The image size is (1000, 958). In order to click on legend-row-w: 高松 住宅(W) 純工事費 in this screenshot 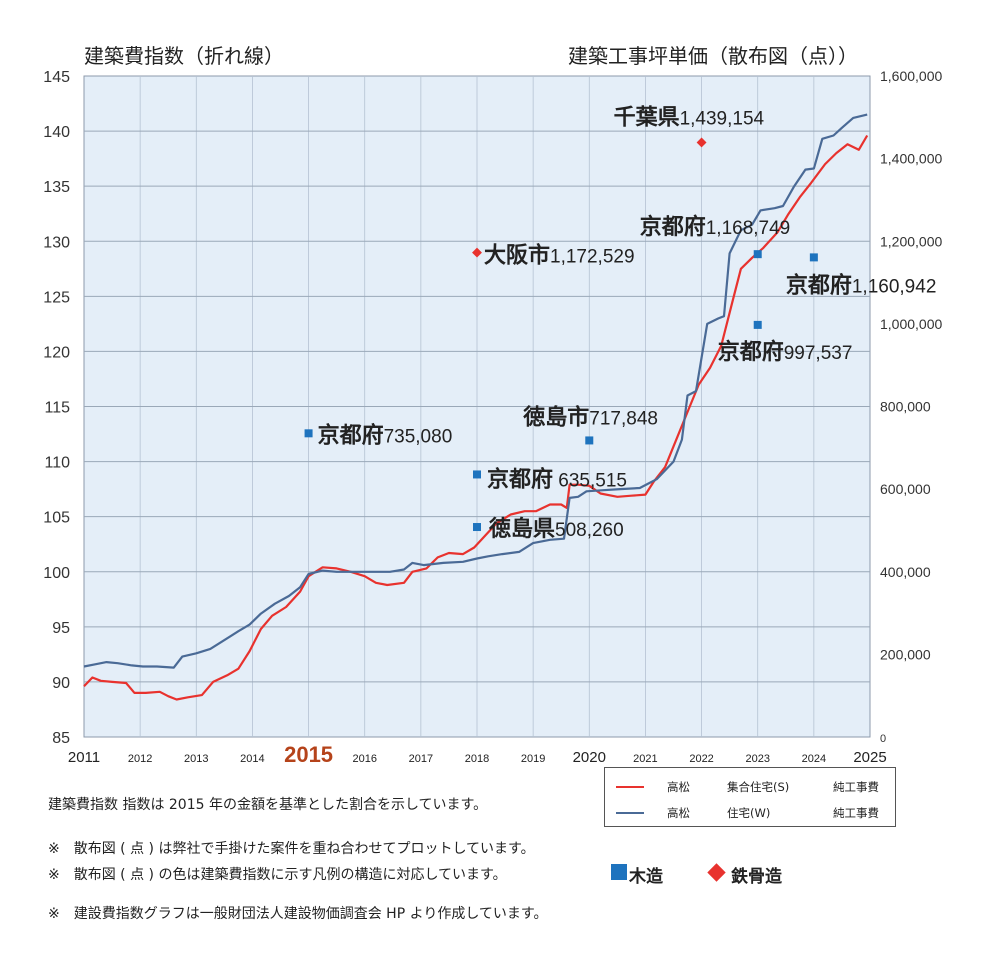, I will do `click(750, 813)`.